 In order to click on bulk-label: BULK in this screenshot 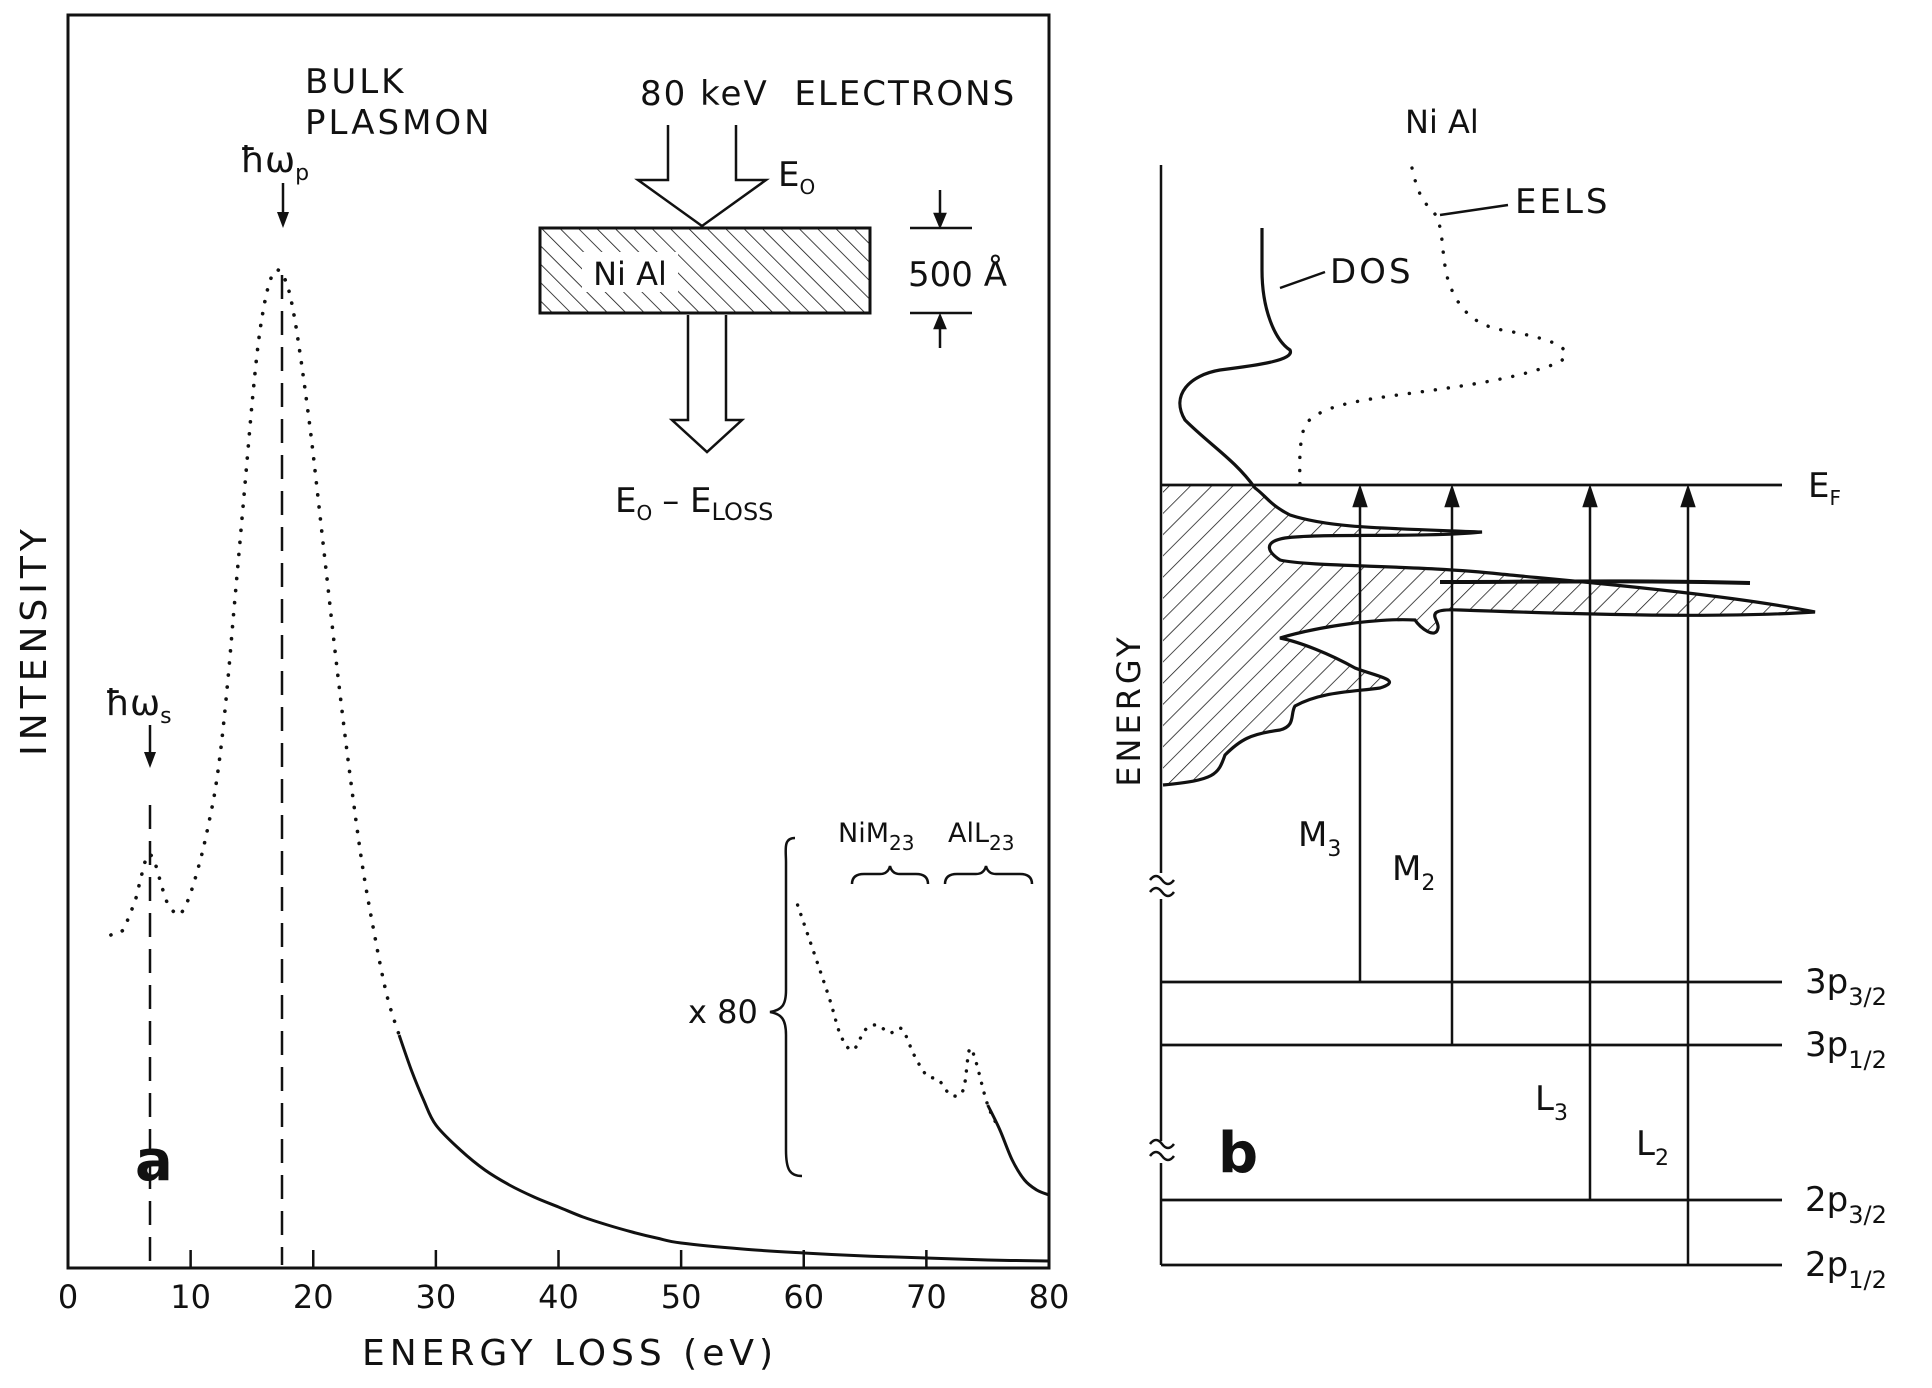, I will do `click(355, 82)`.